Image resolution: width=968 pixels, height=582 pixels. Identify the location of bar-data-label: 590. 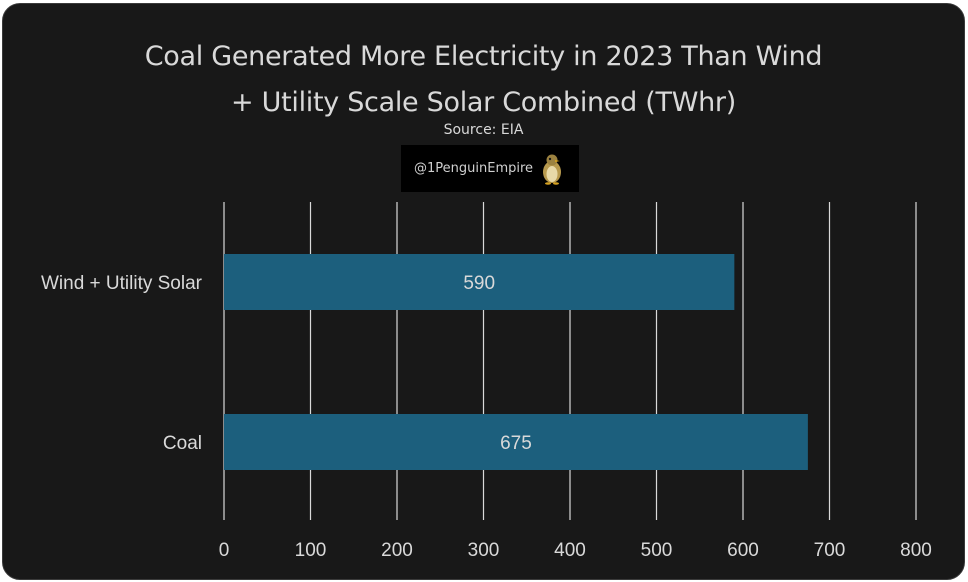
(479, 283).